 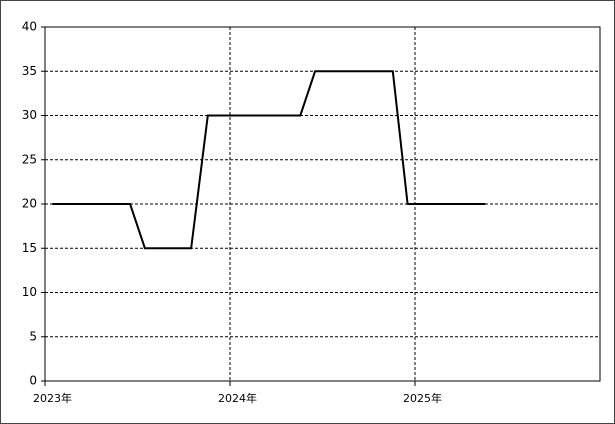 What do you see at coordinates (422, 398) in the screenshot?
I see `x-tick-label: 2025年` at bounding box center [422, 398].